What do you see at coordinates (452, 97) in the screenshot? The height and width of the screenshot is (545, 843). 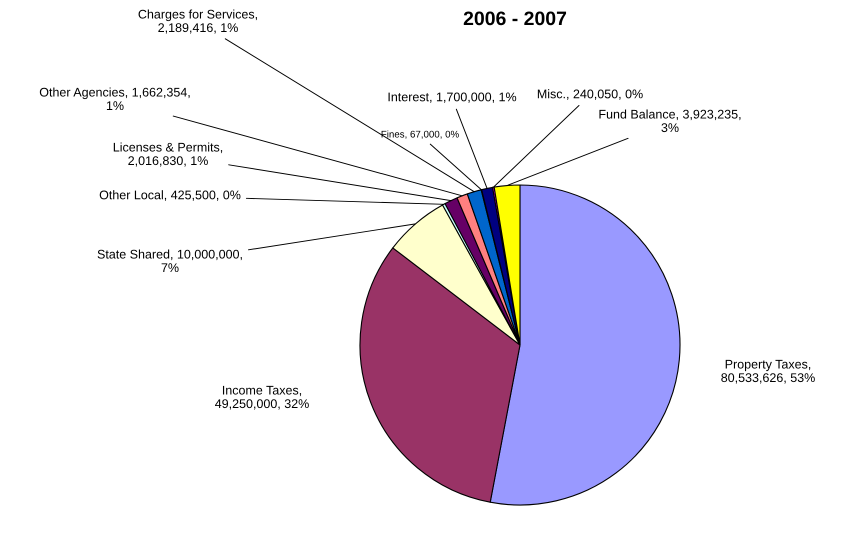 I see `slice-label: Interest, 1,700,000, 1%` at bounding box center [452, 97].